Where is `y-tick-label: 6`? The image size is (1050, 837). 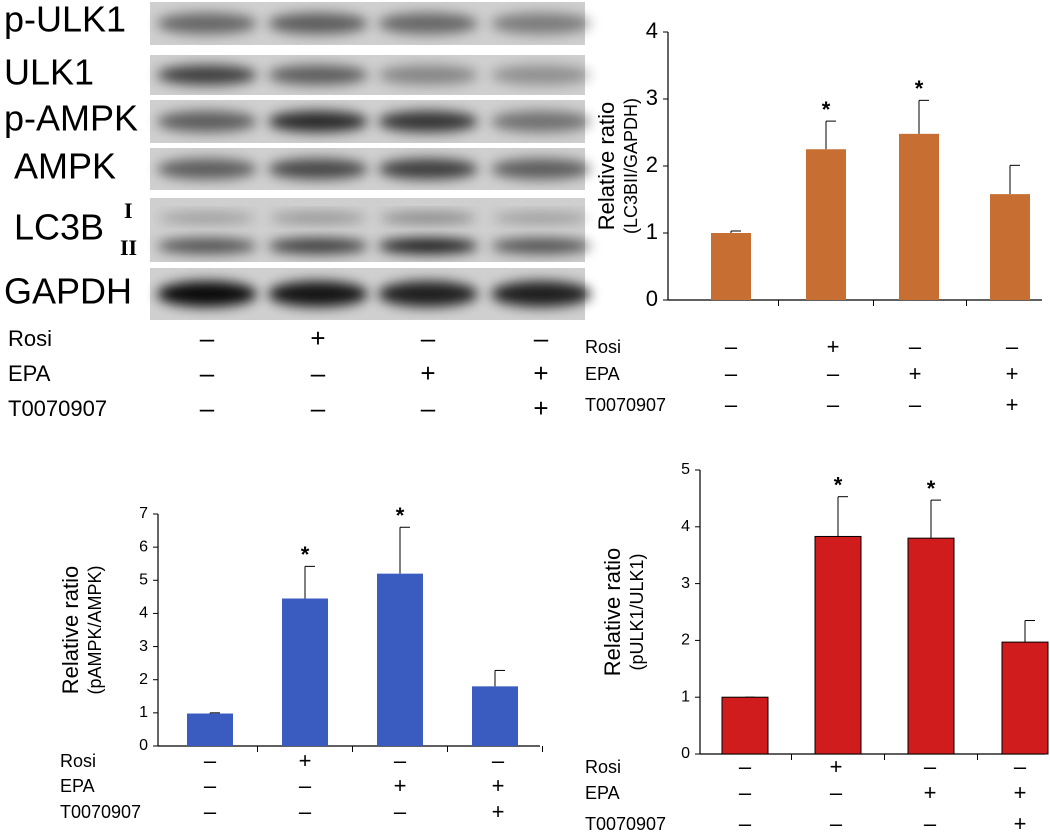 y-tick-label: 6 is located at coordinates (143, 546).